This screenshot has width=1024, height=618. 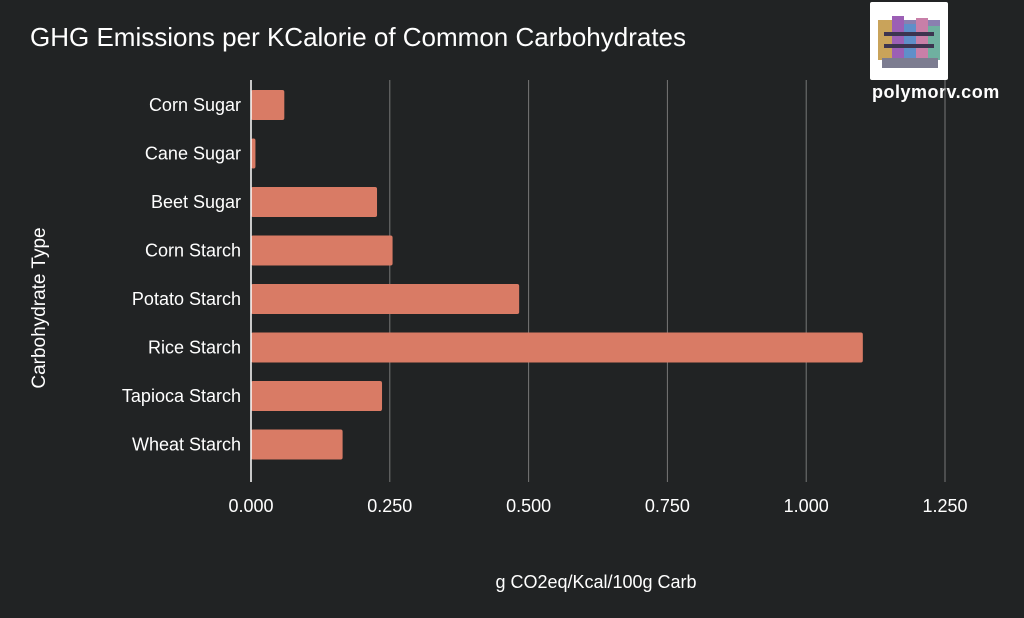 I want to click on bismuth-crystal-icon, so click(x=909, y=42).